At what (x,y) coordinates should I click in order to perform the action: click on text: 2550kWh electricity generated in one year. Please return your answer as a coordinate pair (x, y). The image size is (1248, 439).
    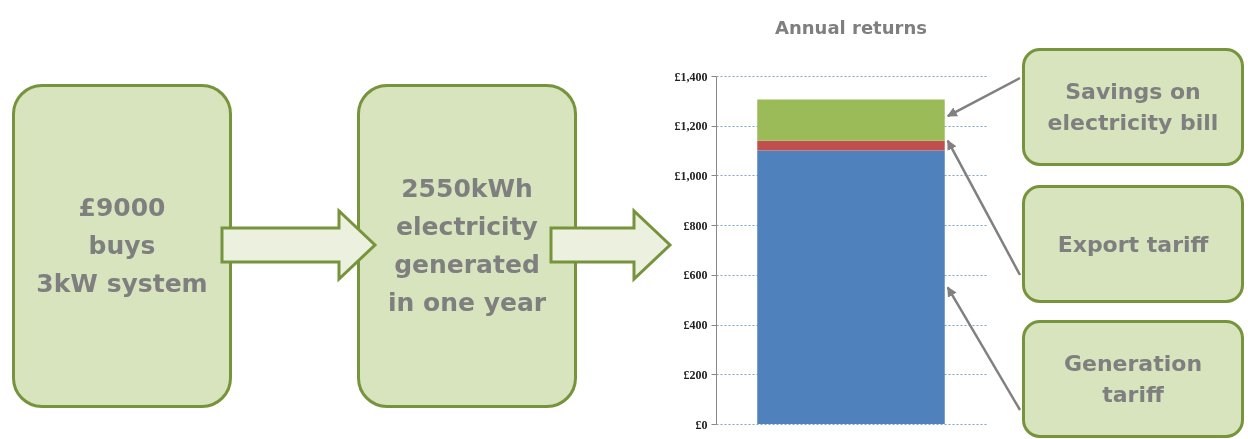
    Looking at the image, I should click on (467, 246).